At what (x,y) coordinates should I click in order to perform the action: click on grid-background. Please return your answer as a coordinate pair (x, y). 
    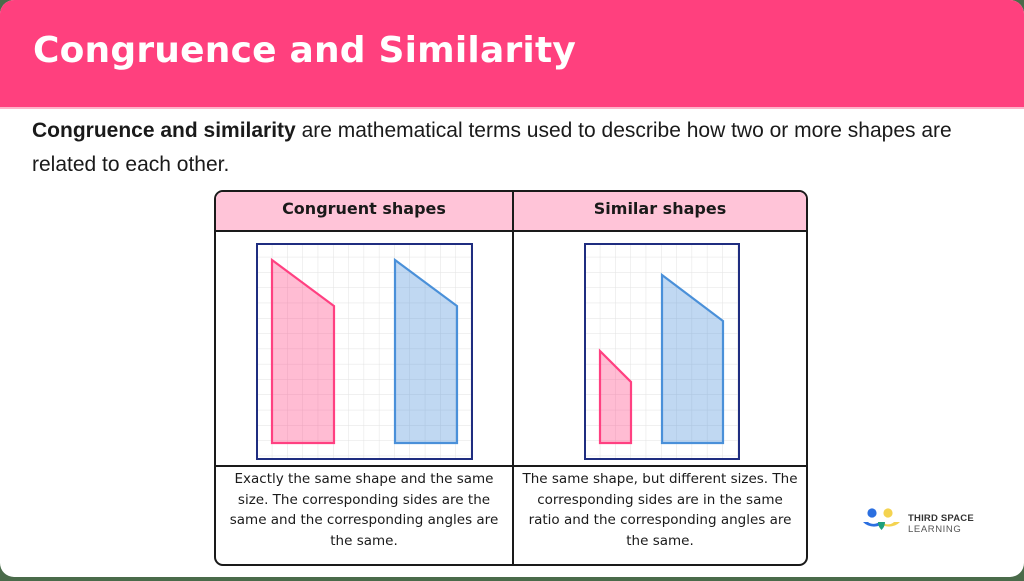
    Looking at the image, I should click on (364, 351).